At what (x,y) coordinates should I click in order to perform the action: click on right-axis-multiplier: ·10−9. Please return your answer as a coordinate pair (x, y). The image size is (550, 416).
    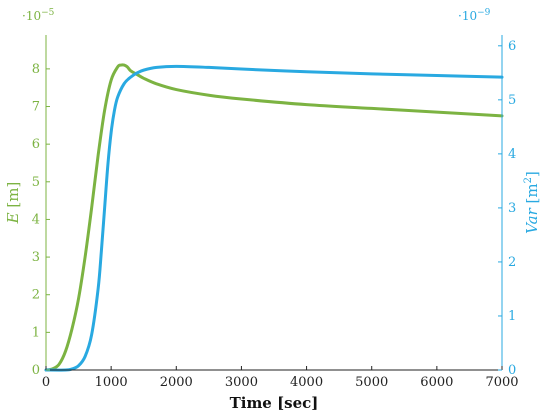
    Looking at the image, I should click on (474, 15).